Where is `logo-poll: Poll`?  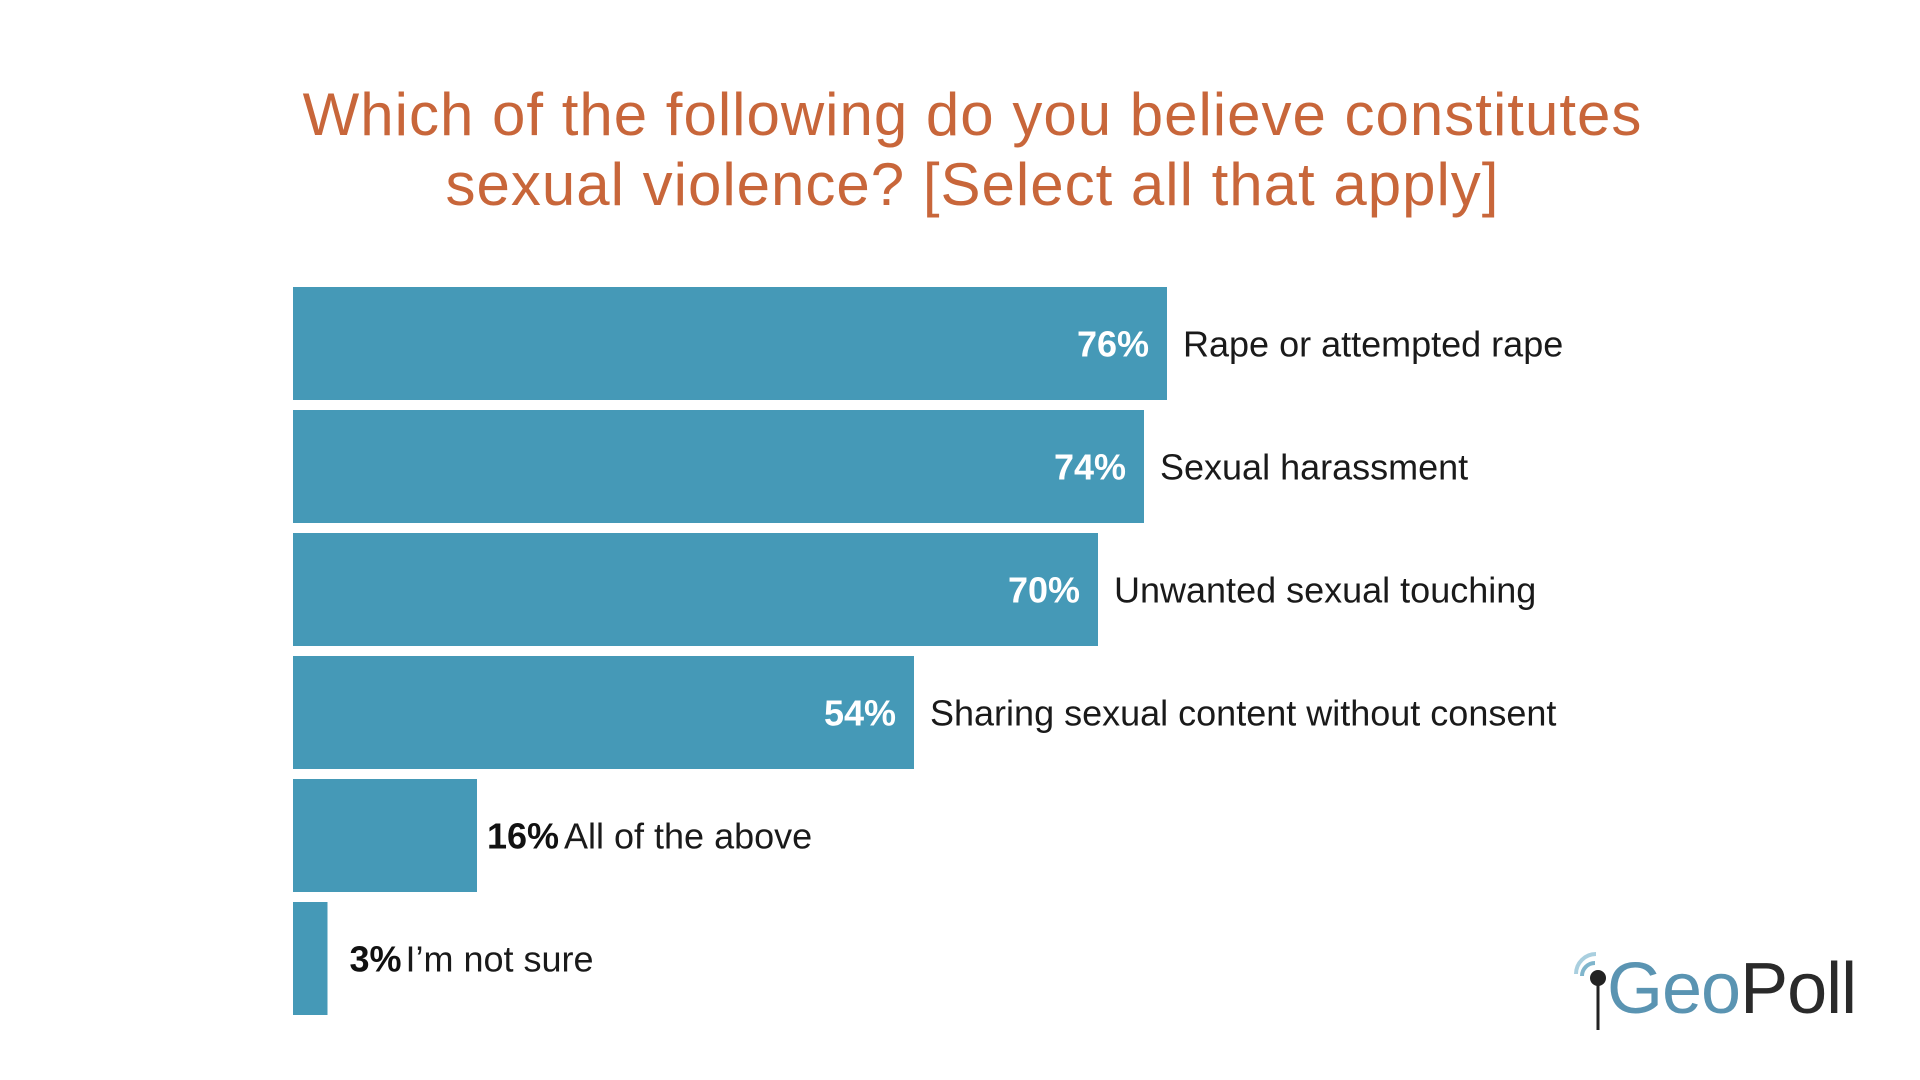 logo-poll: Poll is located at coordinates (1798, 989).